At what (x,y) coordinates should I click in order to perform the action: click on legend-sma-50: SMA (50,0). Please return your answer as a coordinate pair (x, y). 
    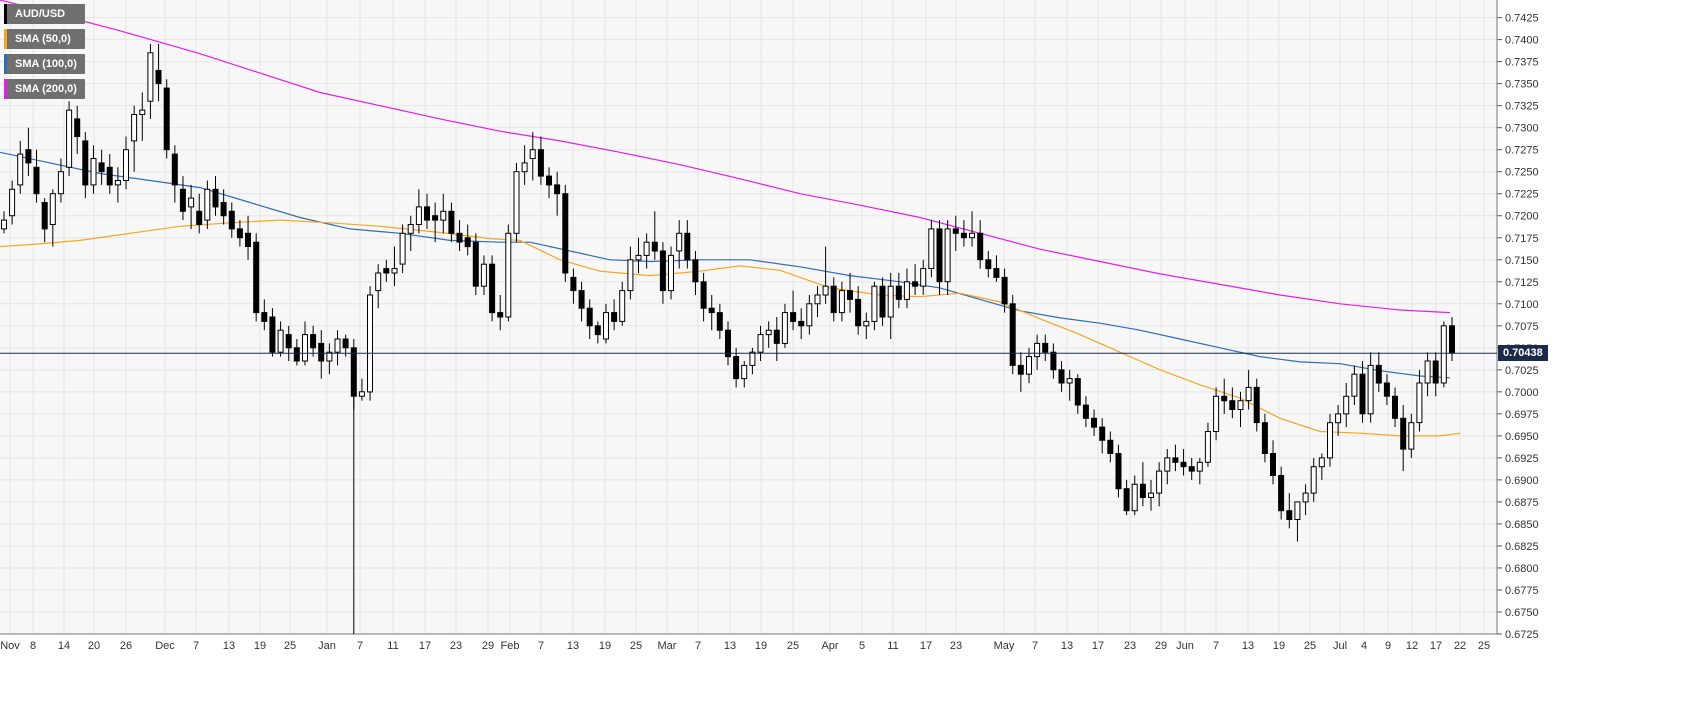
    Looking at the image, I should click on (44, 39).